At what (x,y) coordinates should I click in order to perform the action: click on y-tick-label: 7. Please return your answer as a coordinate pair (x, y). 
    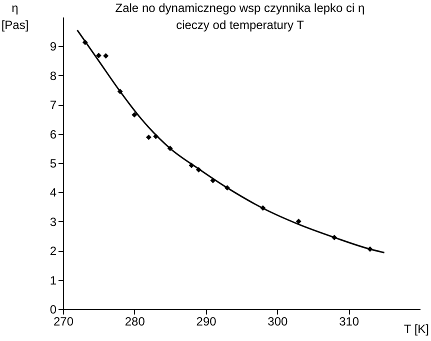
    Looking at the image, I should click on (53, 105).